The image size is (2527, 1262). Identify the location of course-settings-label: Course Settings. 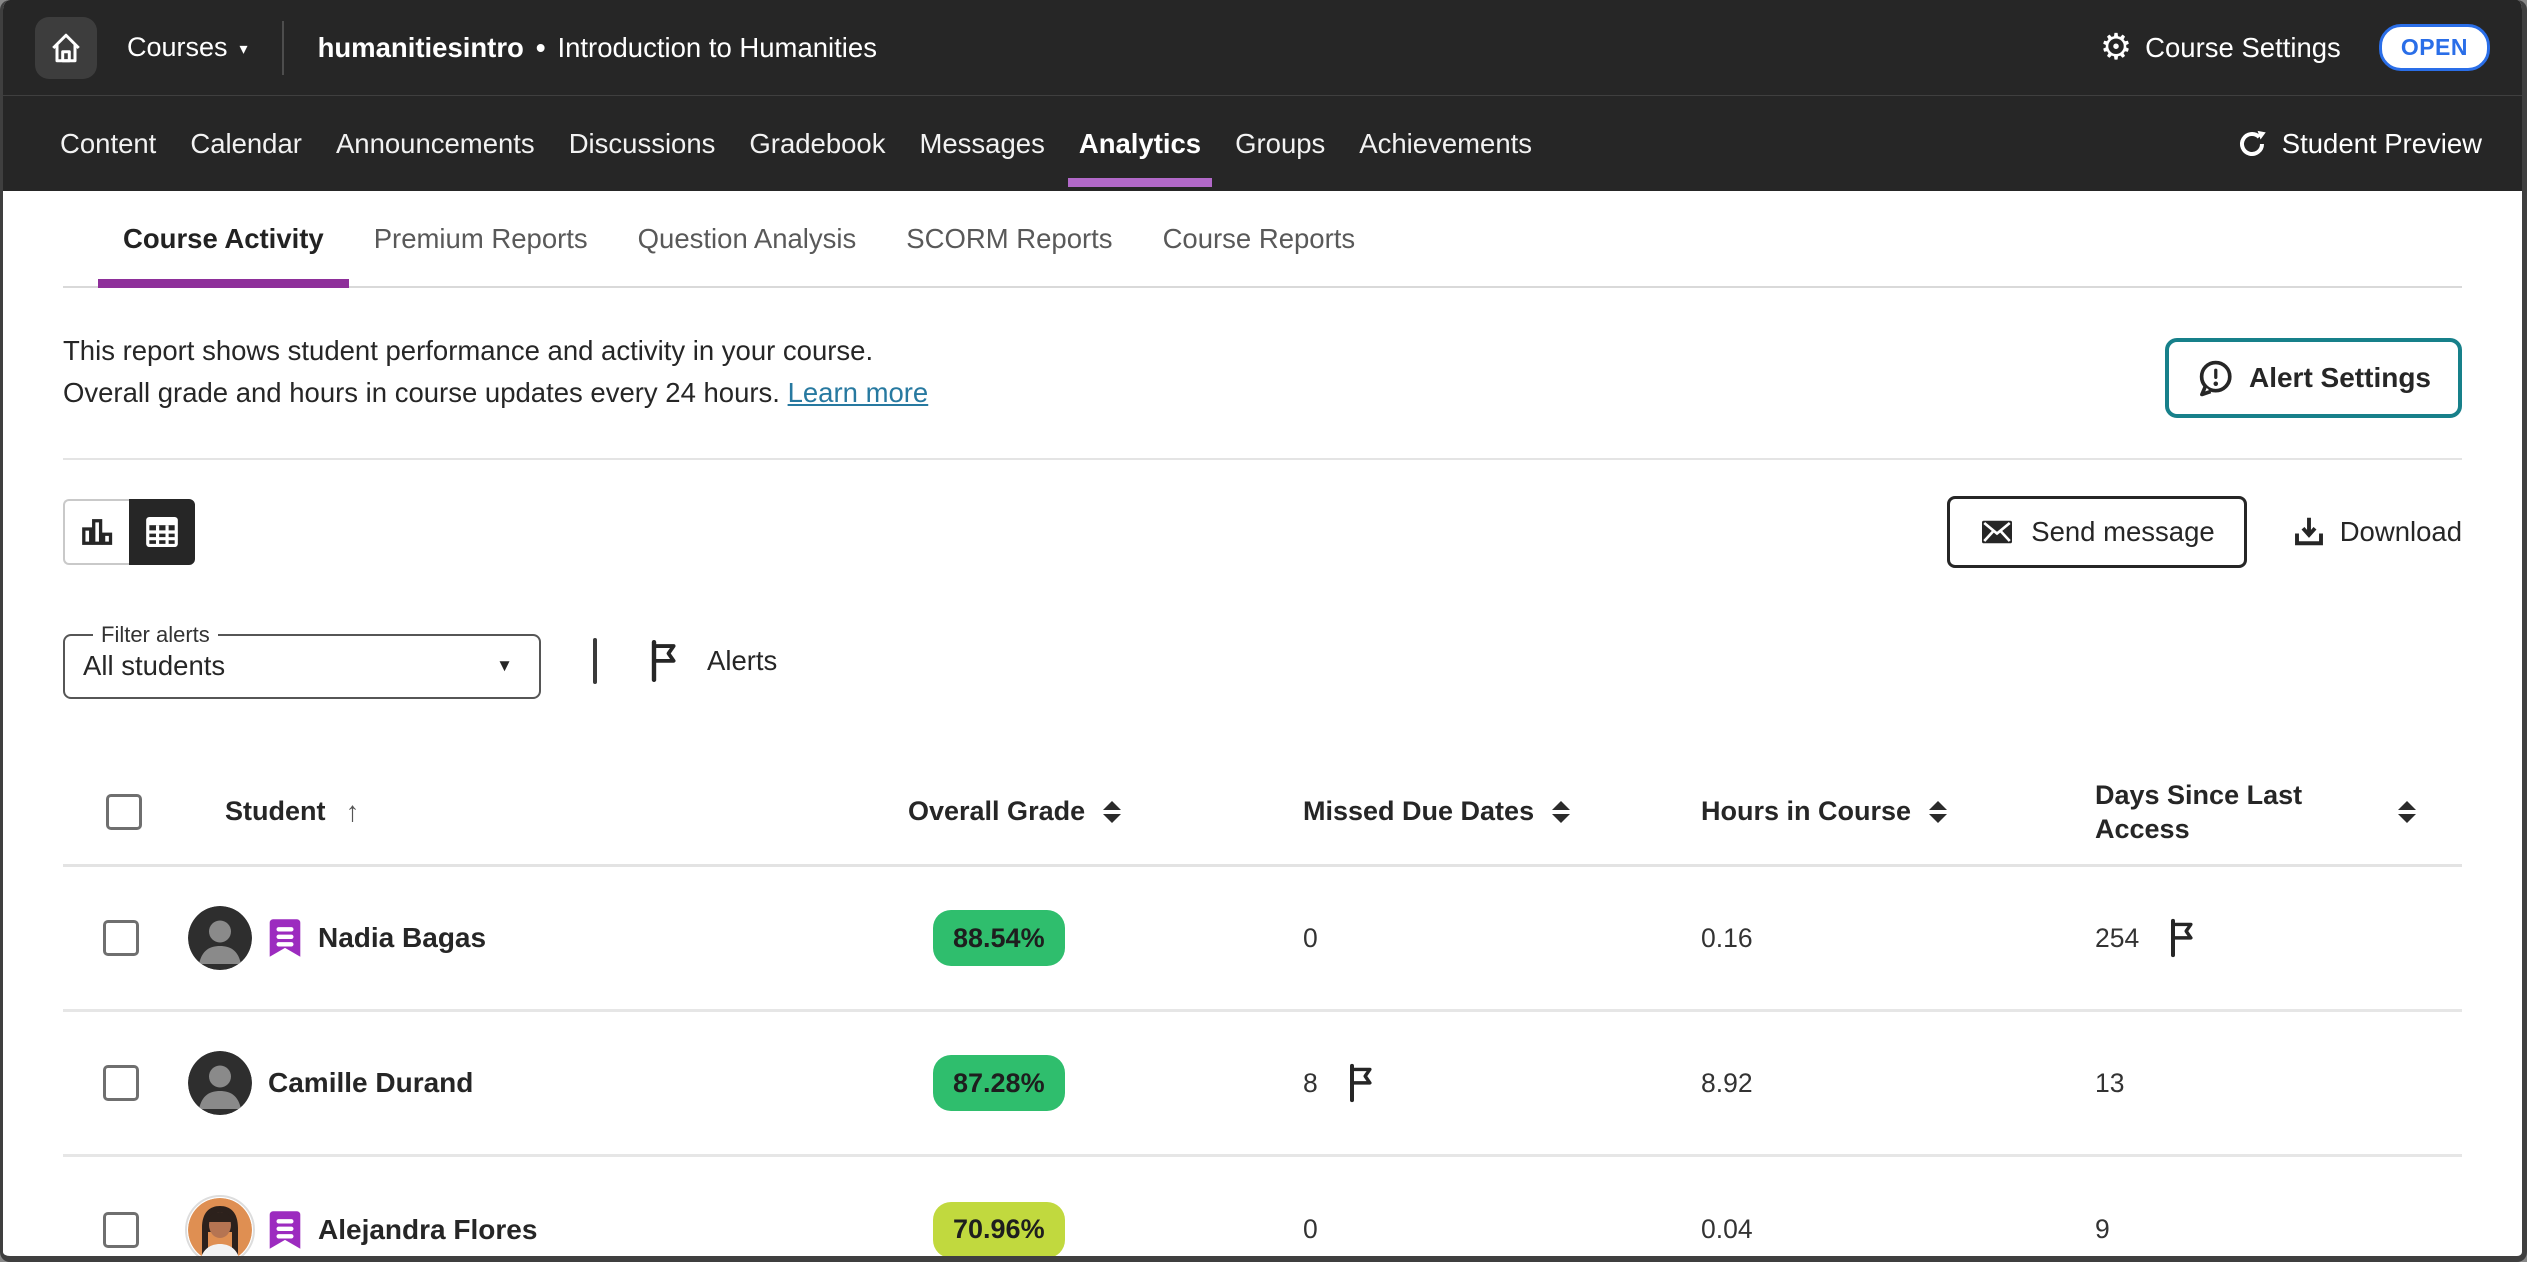
(2243, 47).